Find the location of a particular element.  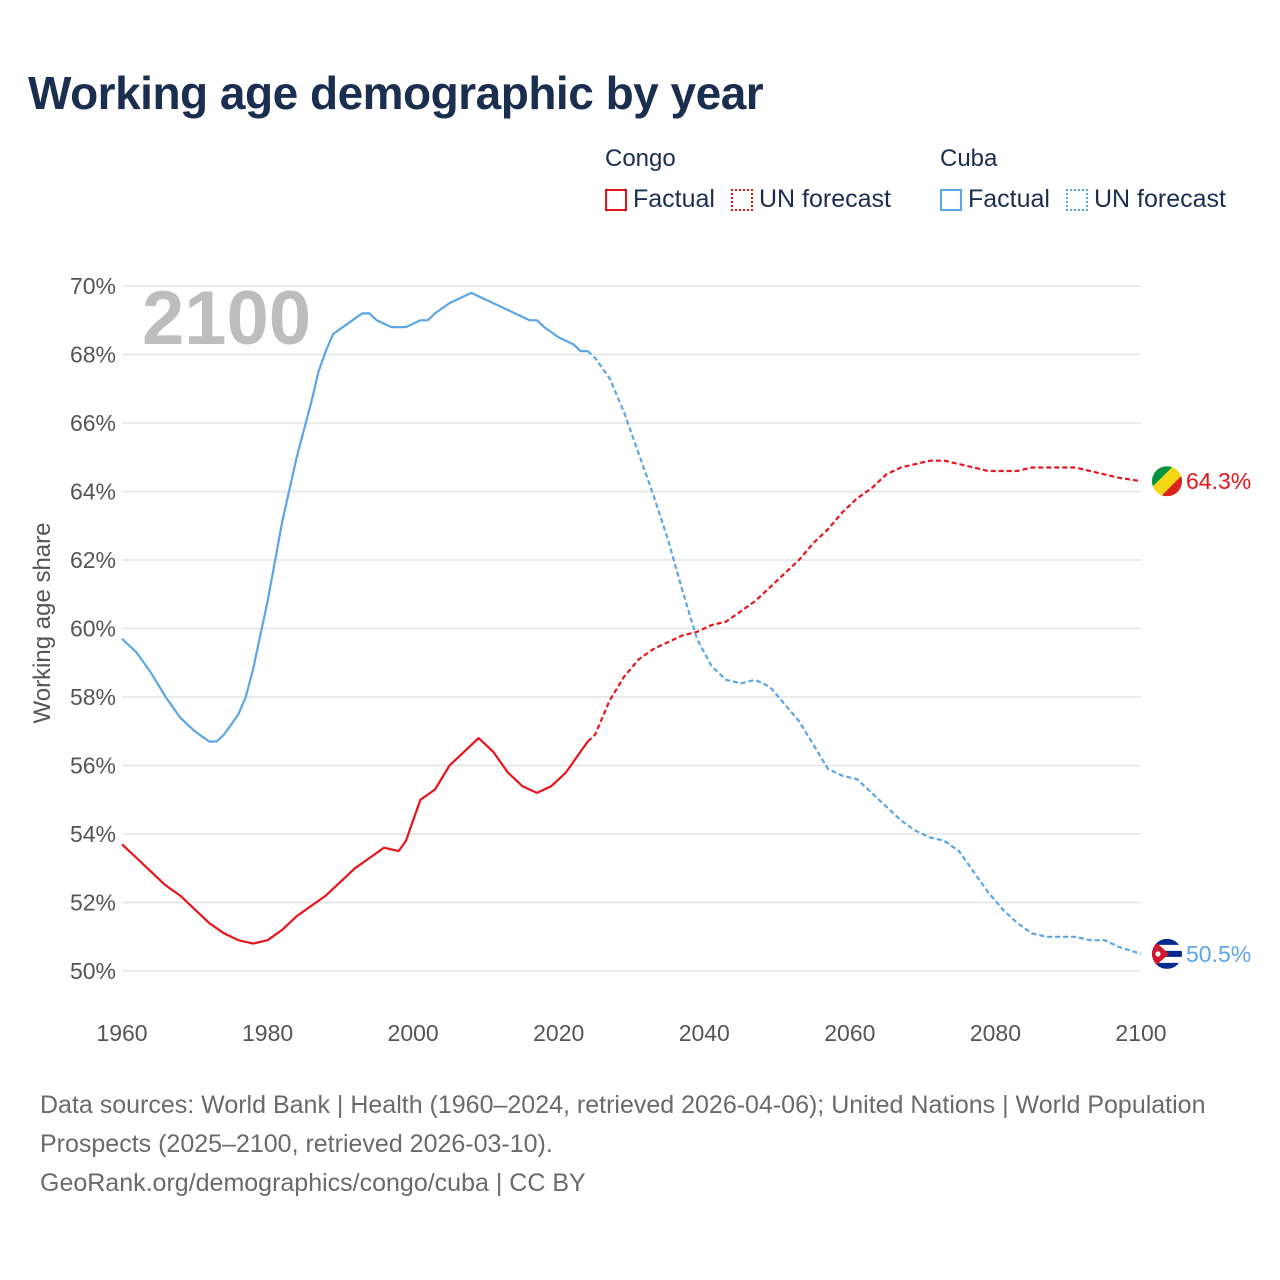

y-tick-label: 56% is located at coordinates (93, 766).